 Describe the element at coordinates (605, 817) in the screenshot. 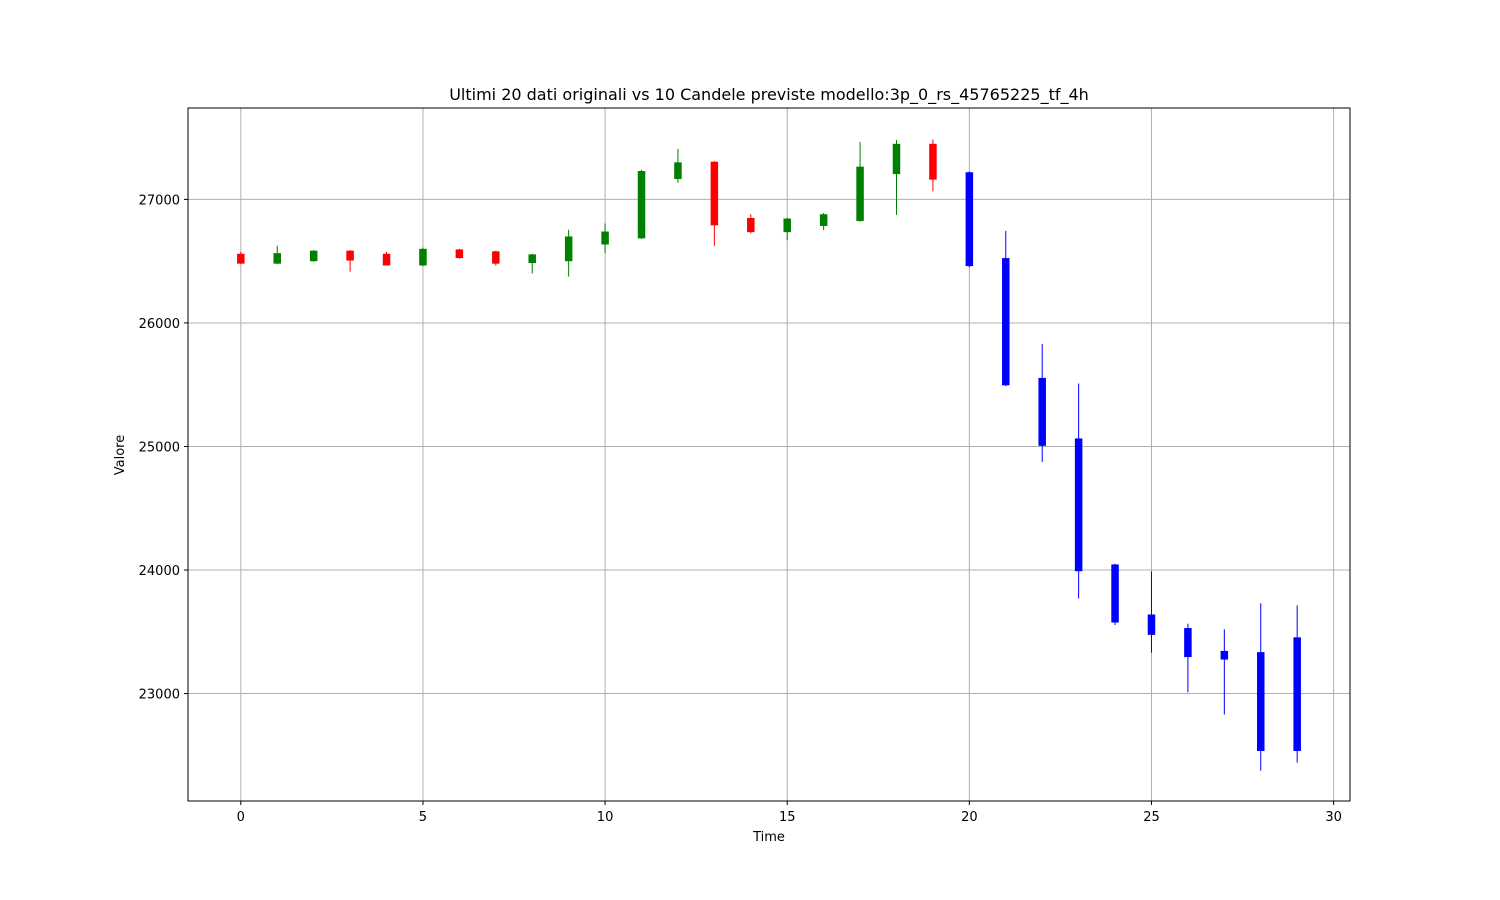

I see `x-tick-label: 10` at that location.